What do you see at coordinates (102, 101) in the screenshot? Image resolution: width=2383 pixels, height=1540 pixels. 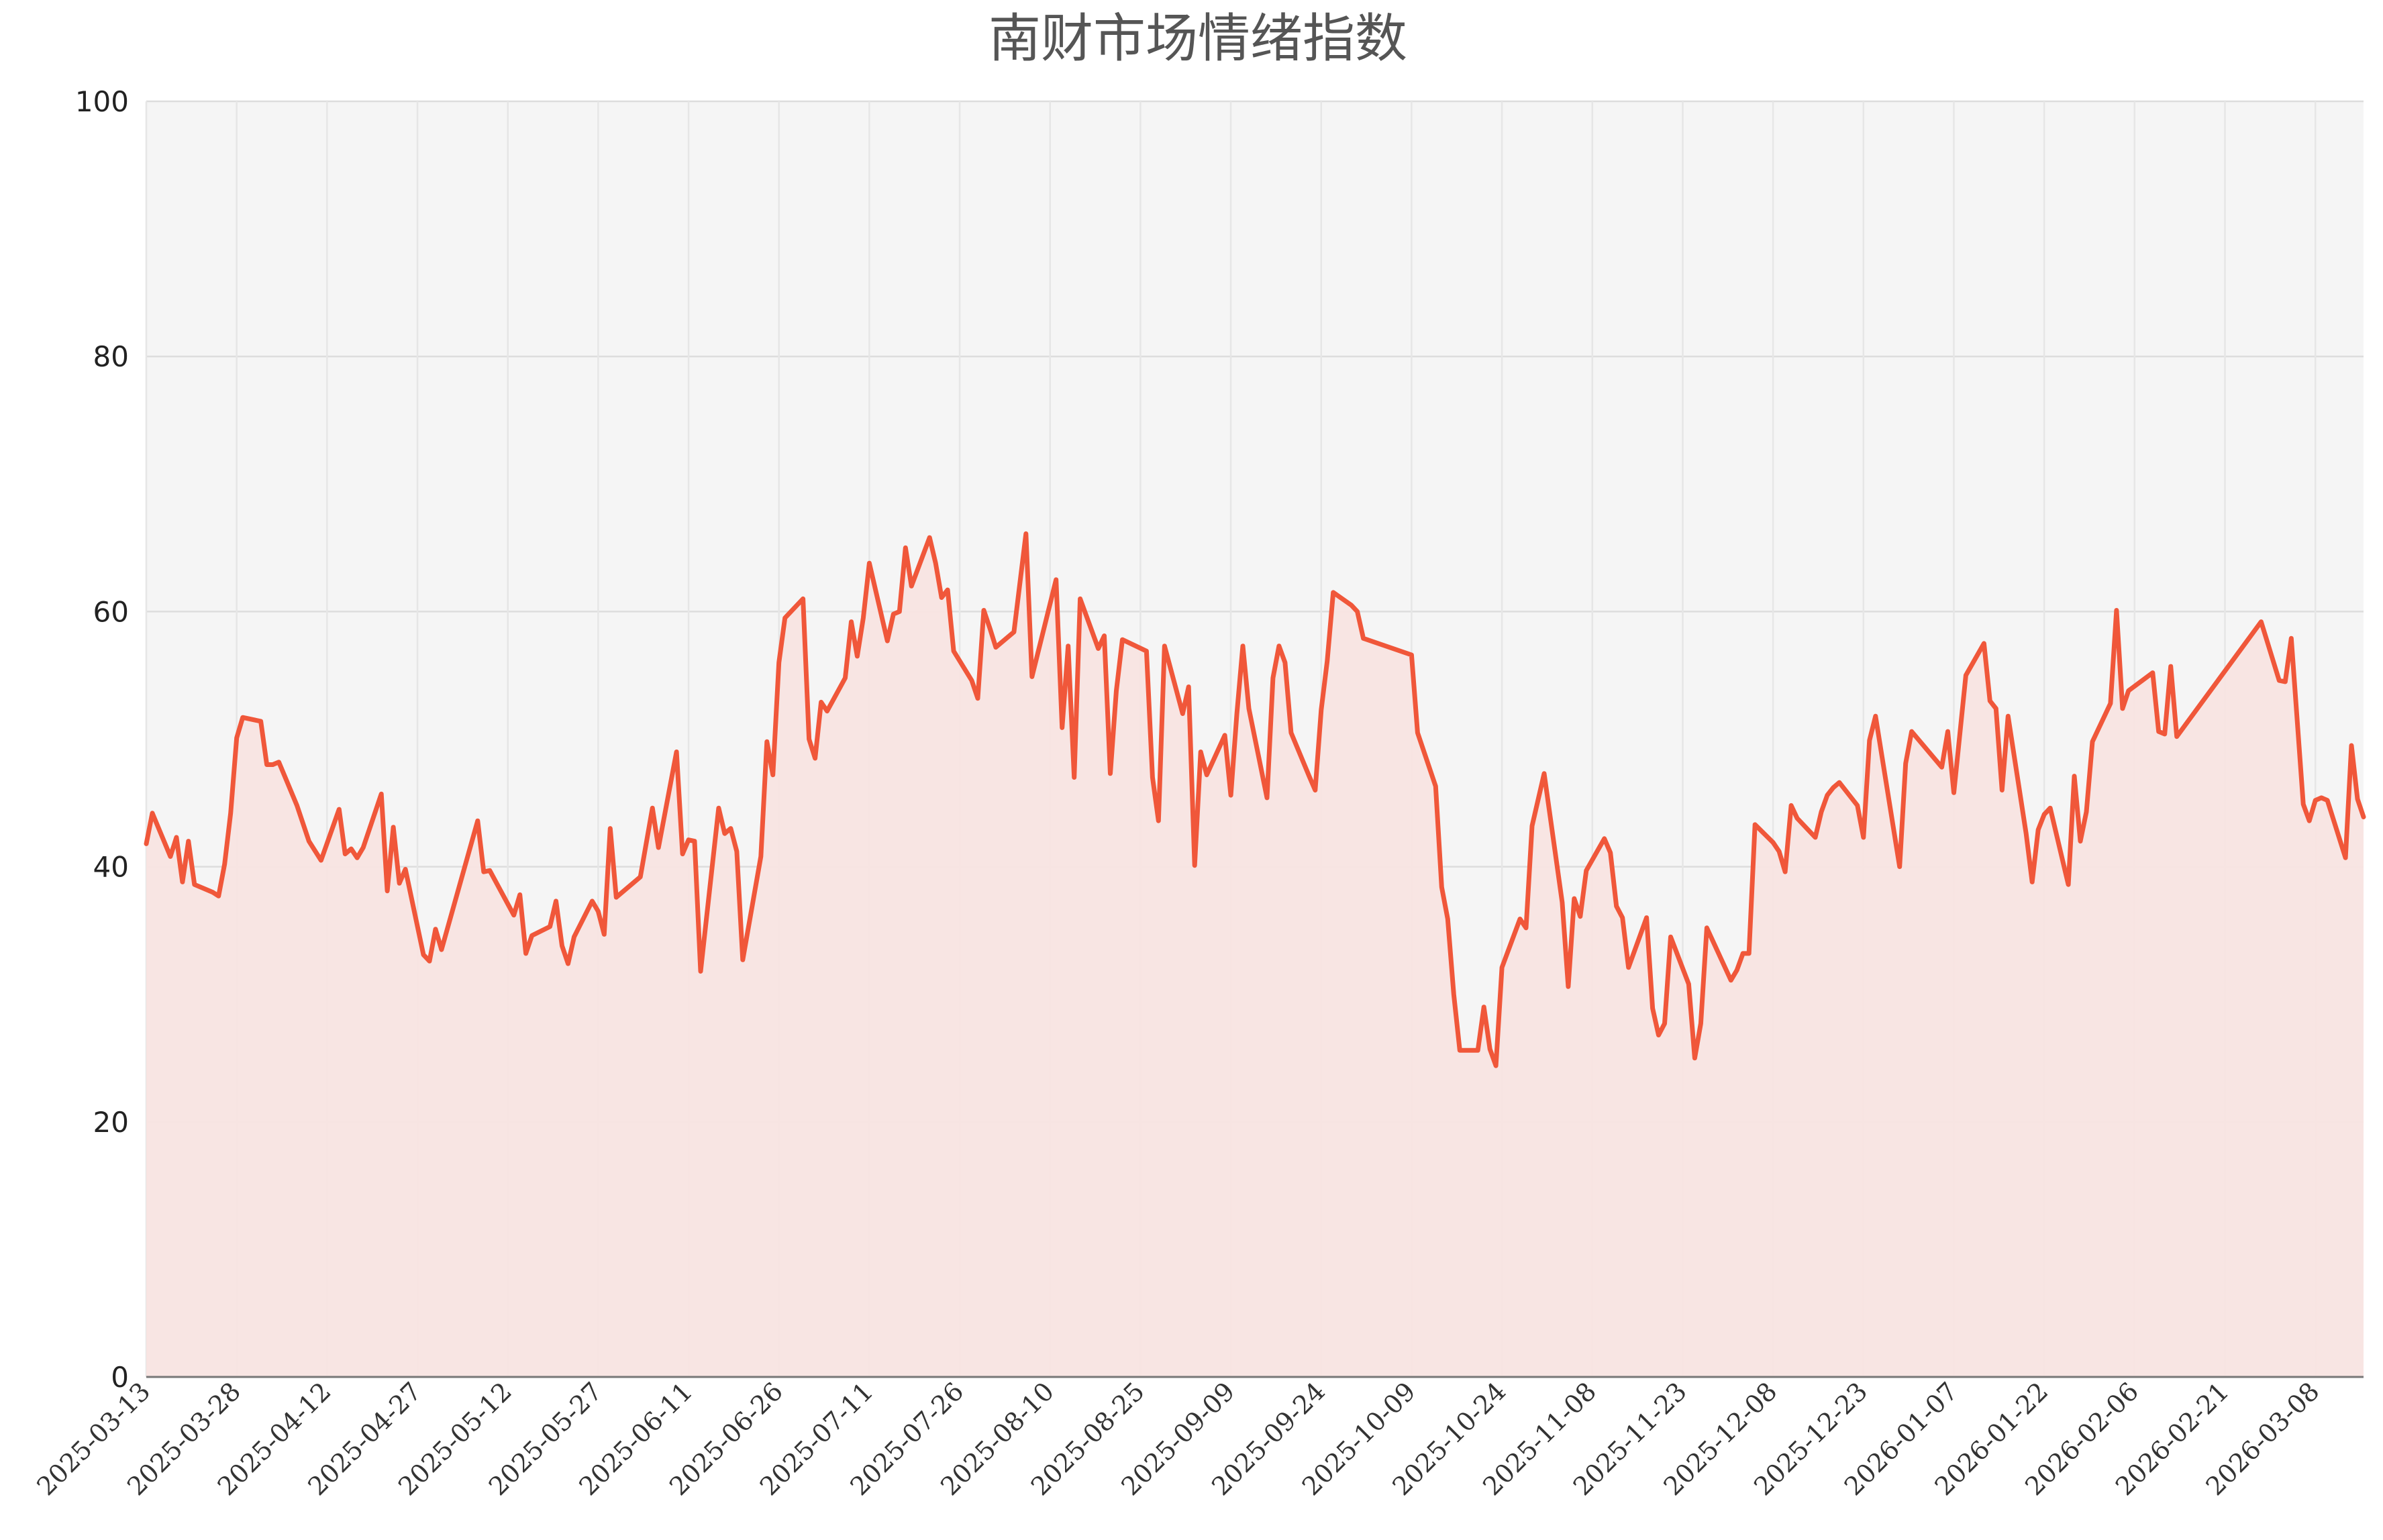 I see `y-tick-label: 100` at bounding box center [102, 101].